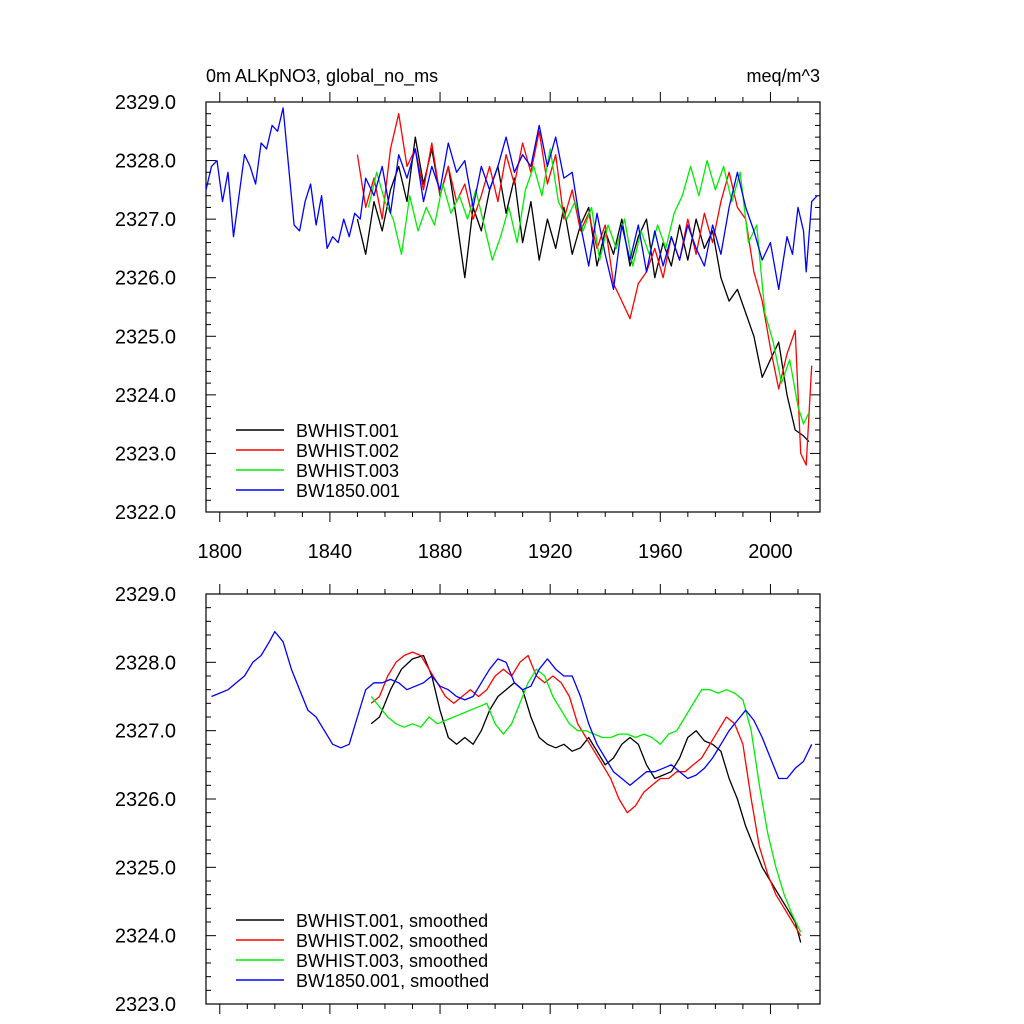 The width and height of the screenshot is (1024, 1024). What do you see at coordinates (770, 552) in the screenshot?
I see `x-tick-label: 2000` at bounding box center [770, 552].